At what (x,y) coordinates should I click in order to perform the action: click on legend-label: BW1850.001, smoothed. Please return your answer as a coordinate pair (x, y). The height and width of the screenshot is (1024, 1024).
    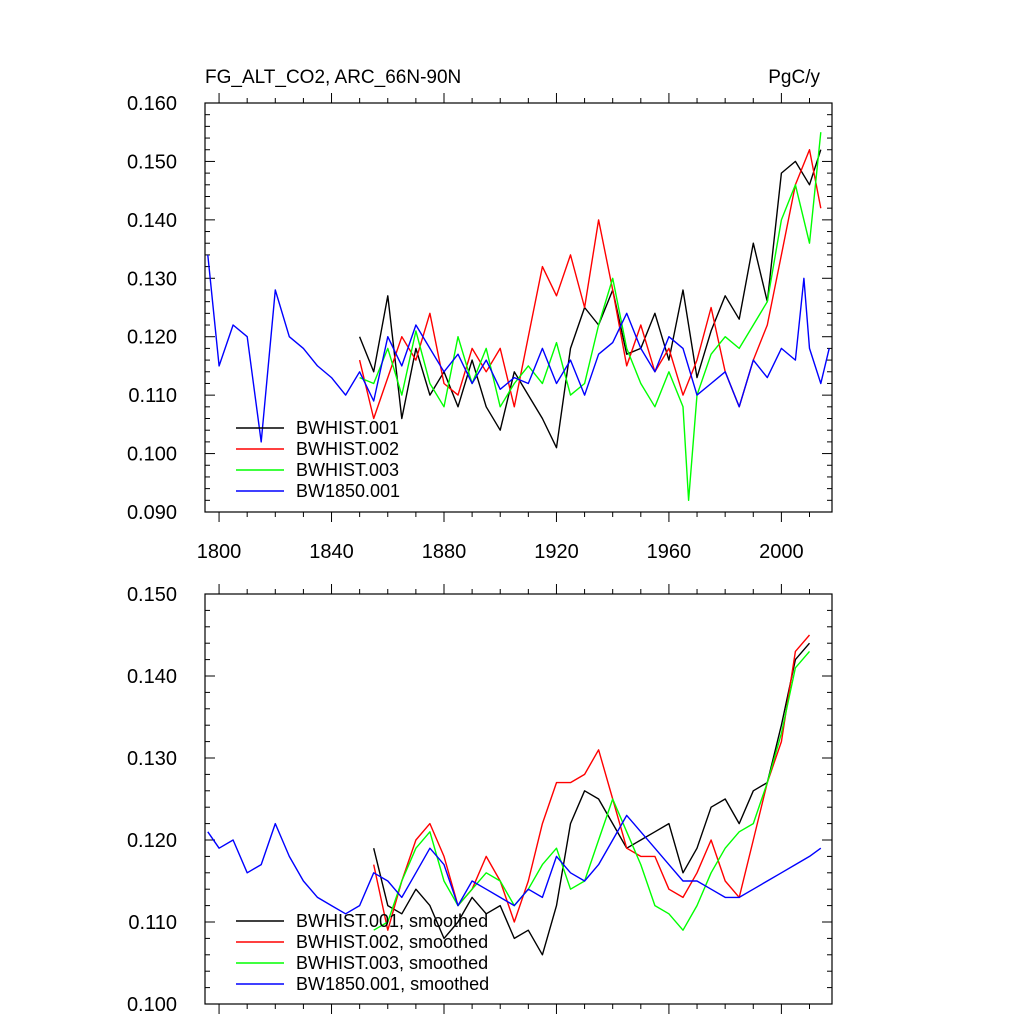
    Looking at the image, I should click on (392, 984).